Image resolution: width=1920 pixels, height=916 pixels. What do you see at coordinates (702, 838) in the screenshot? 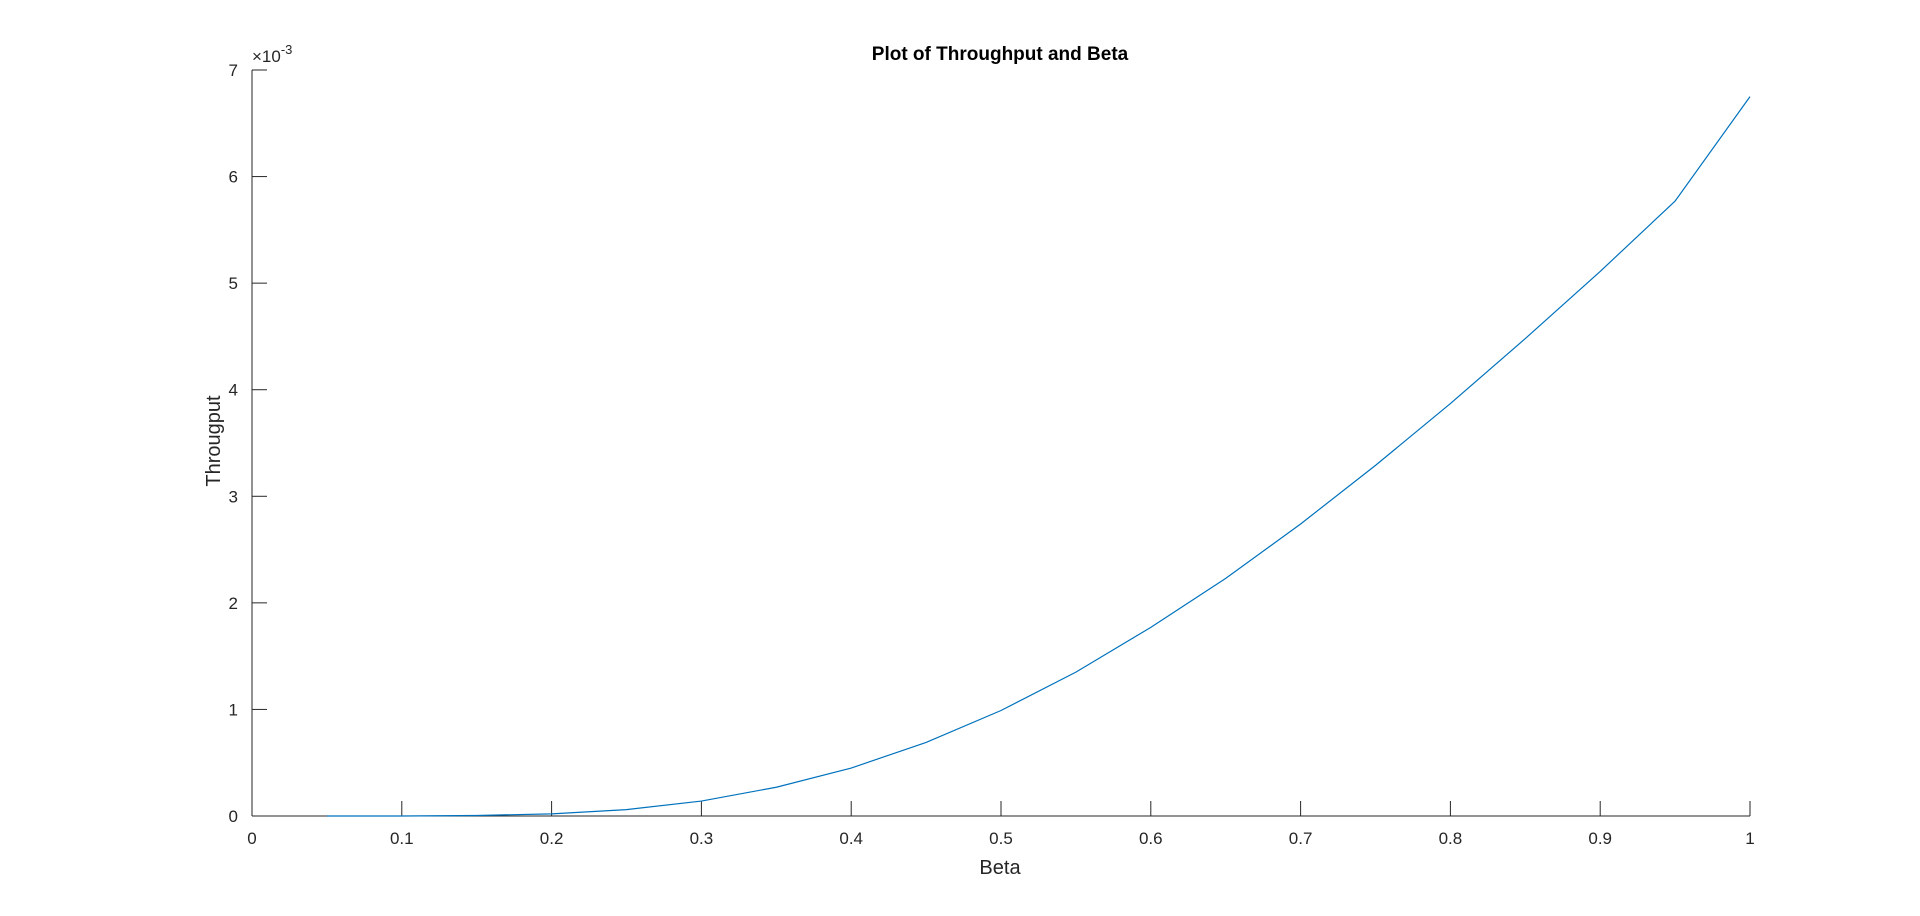
I see `x-tick-label: 0.3` at bounding box center [702, 838].